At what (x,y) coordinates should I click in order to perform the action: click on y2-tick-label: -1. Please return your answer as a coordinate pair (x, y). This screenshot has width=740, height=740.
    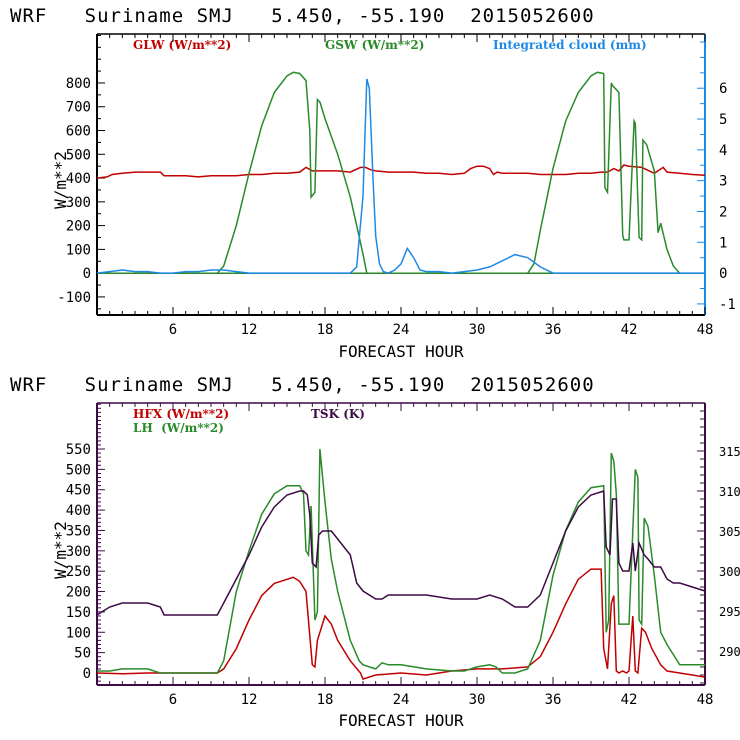
    Looking at the image, I should click on (727, 305).